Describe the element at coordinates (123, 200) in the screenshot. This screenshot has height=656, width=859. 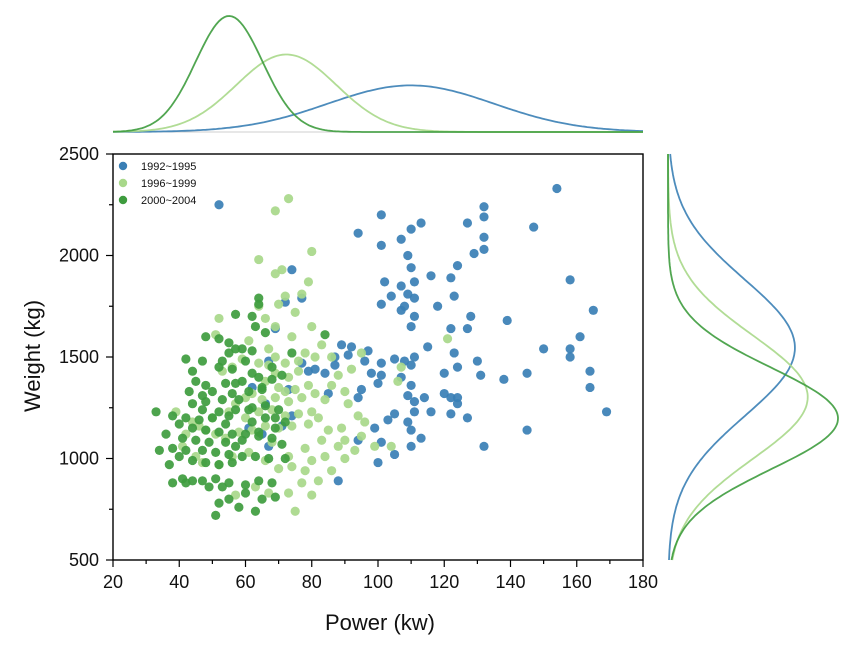
I see `legend-marker` at that location.